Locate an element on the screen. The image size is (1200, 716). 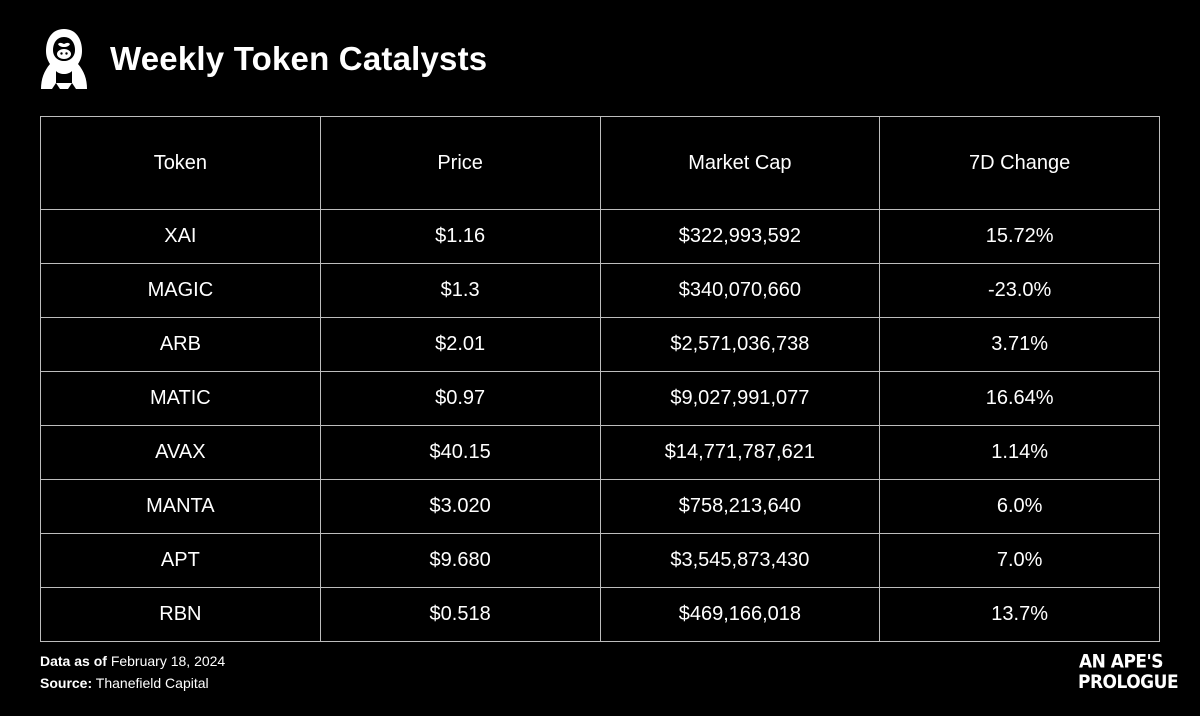
price-cell: $1.3 is located at coordinates (460, 290).